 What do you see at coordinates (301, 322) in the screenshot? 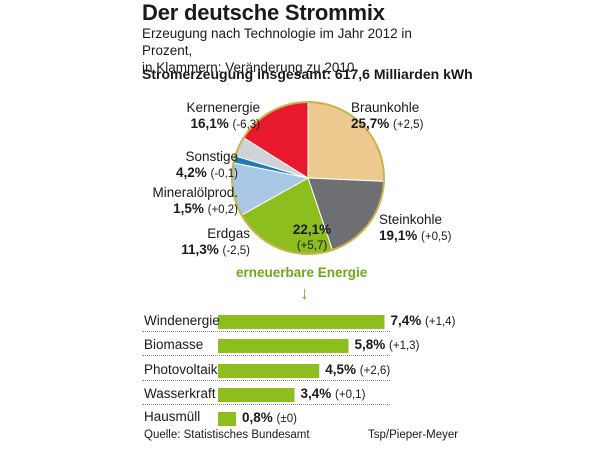
I see `bar-windenergie` at bounding box center [301, 322].